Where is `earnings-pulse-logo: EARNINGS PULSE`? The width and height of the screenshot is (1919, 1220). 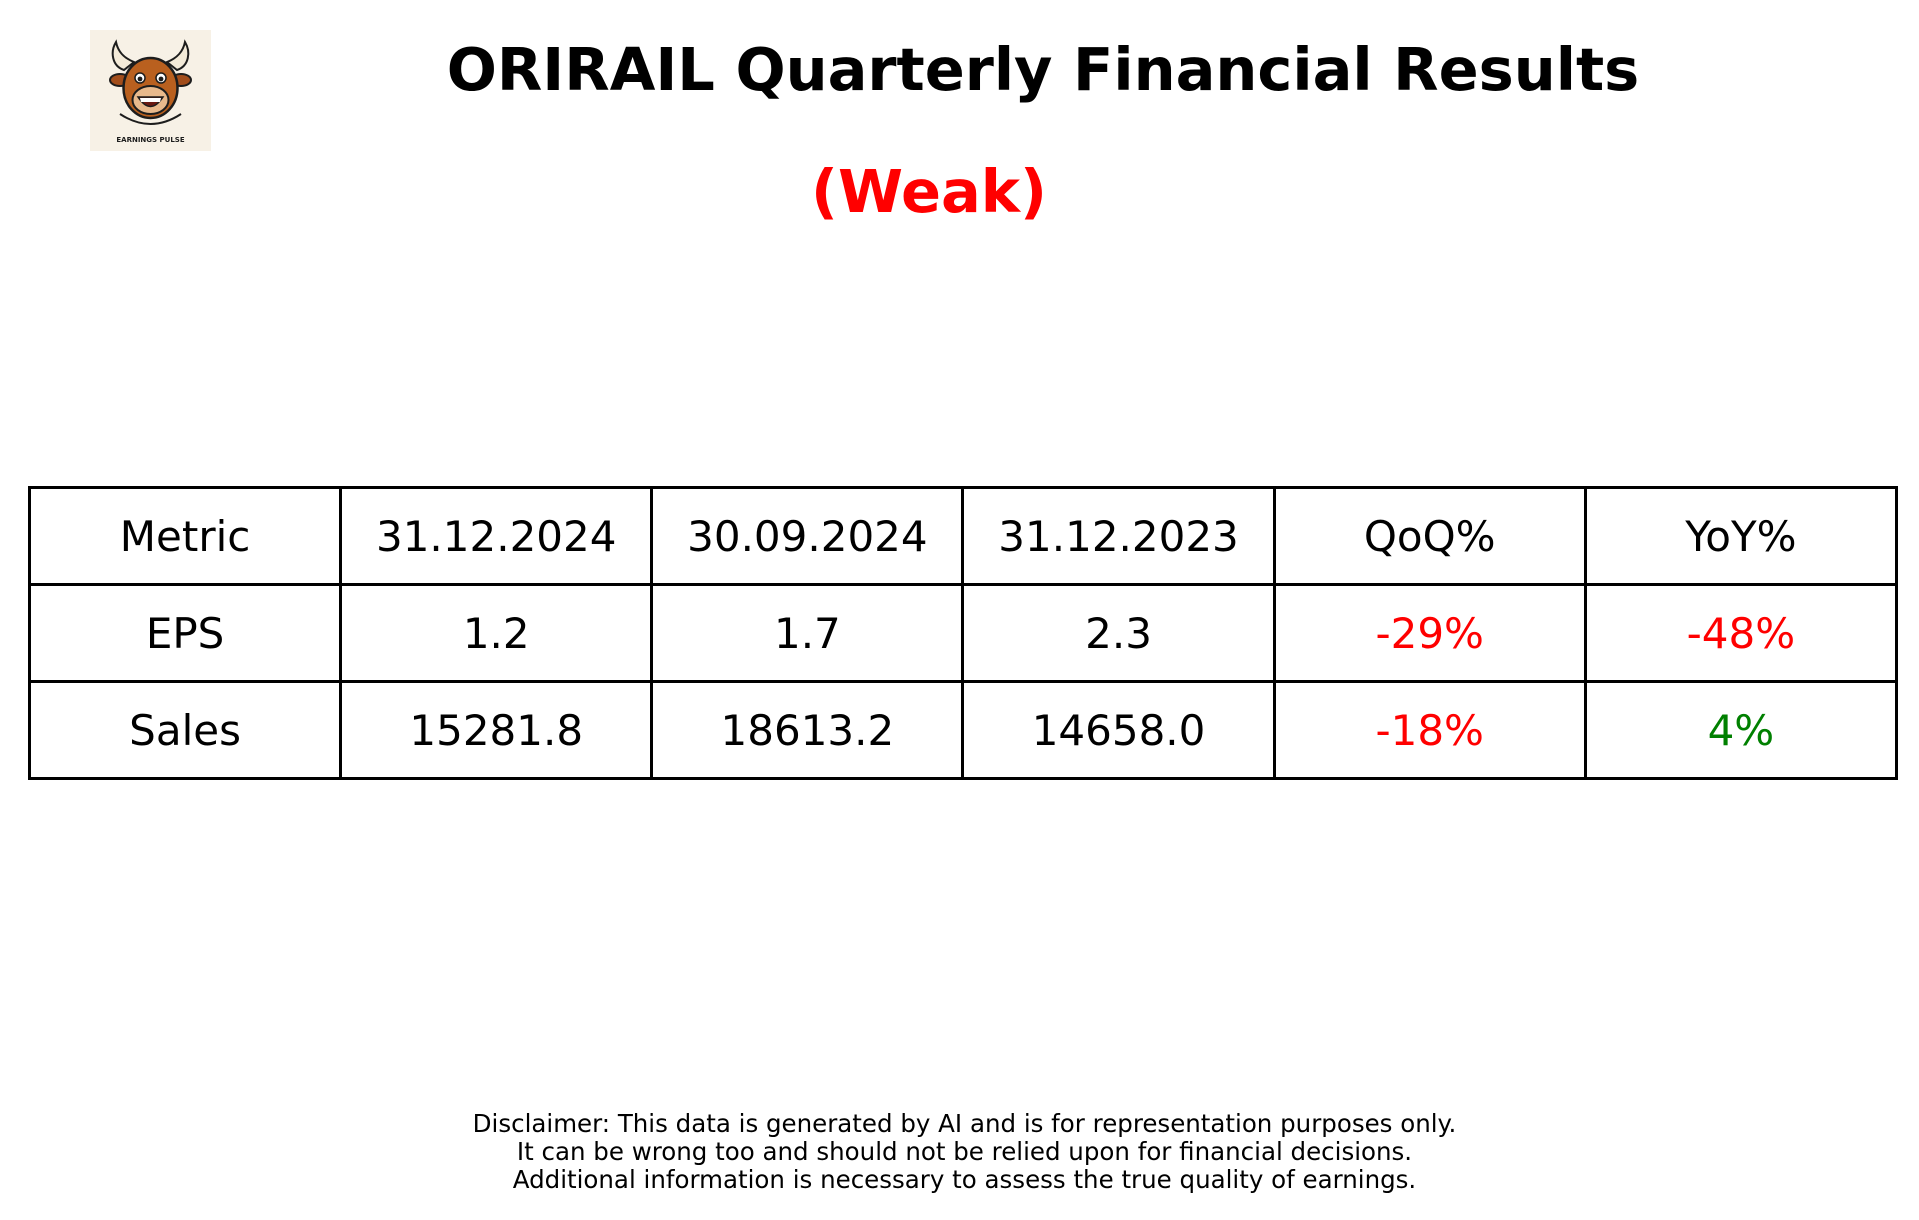 earnings-pulse-logo: EARNINGS PULSE is located at coordinates (150, 90).